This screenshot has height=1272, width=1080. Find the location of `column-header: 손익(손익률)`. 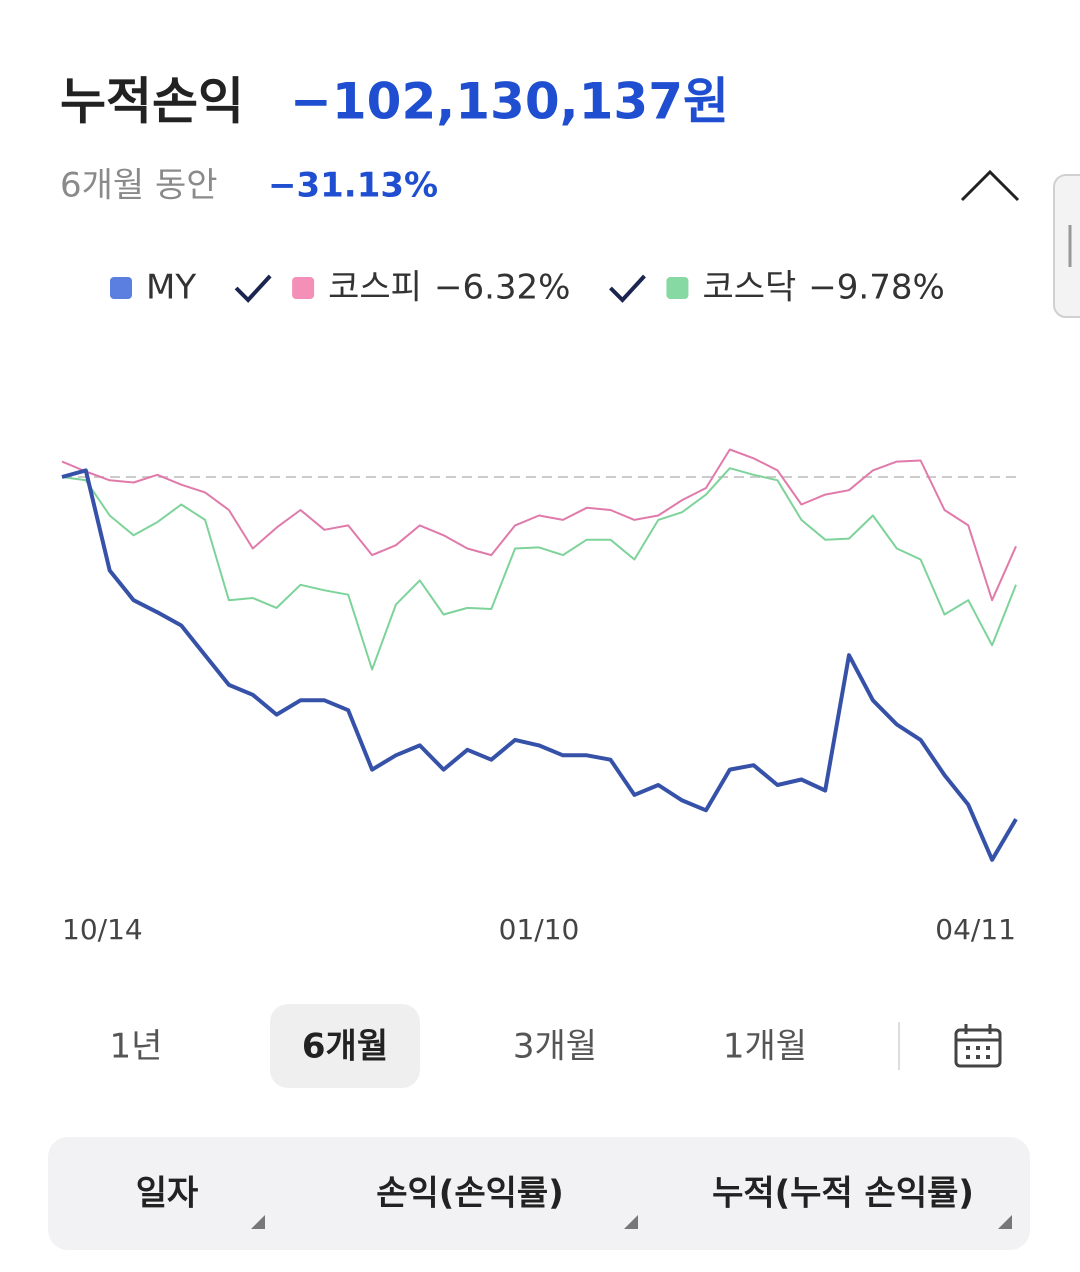

column-header: 손익(손익률) is located at coordinates (469, 1194).